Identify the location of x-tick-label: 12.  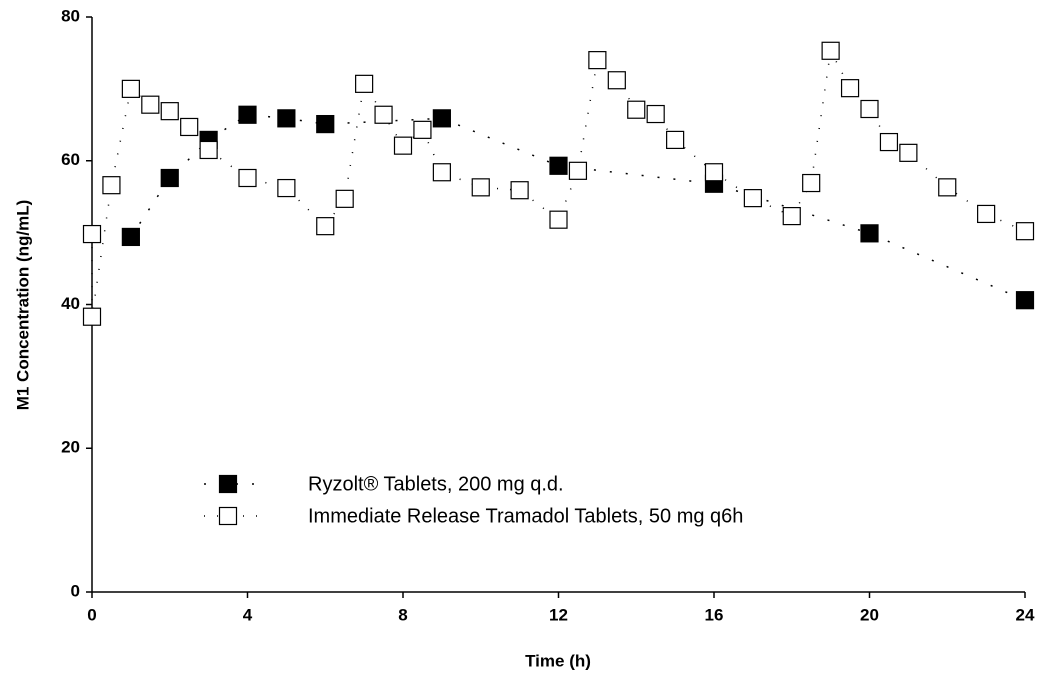
(558, 614).